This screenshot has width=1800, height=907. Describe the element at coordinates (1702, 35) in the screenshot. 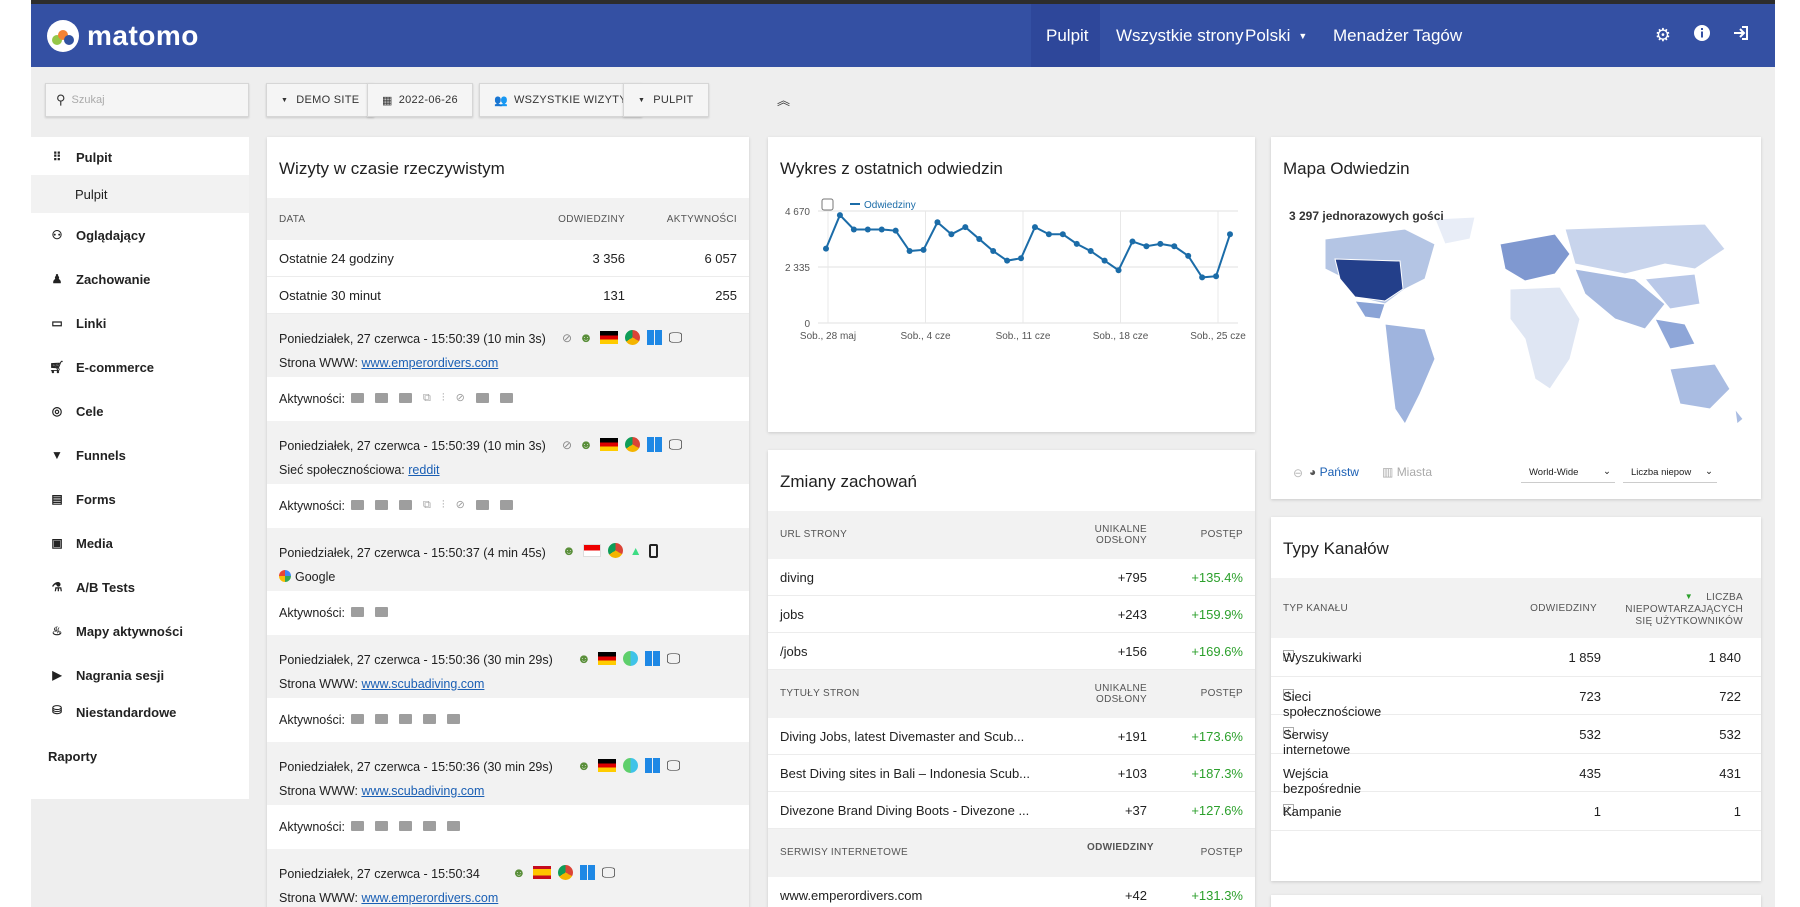

I see `info-icon` at that location.